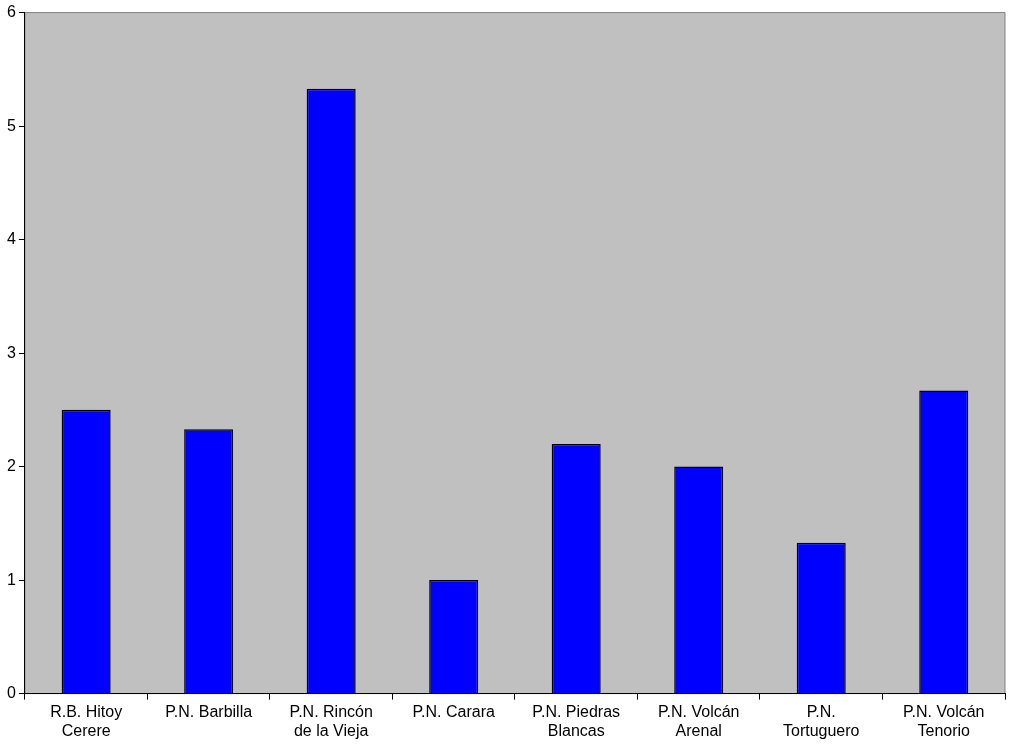 The height and width of the screenshot is (748, 1011). I want to click on x-tick-label: P.N. Carara, so click(453, 711).